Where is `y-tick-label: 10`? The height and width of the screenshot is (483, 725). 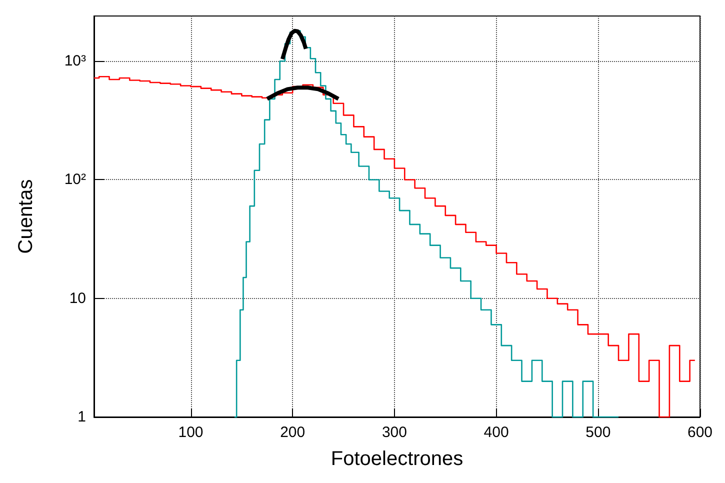
y-tick-label: 10 is located at coordinates (77, 298).